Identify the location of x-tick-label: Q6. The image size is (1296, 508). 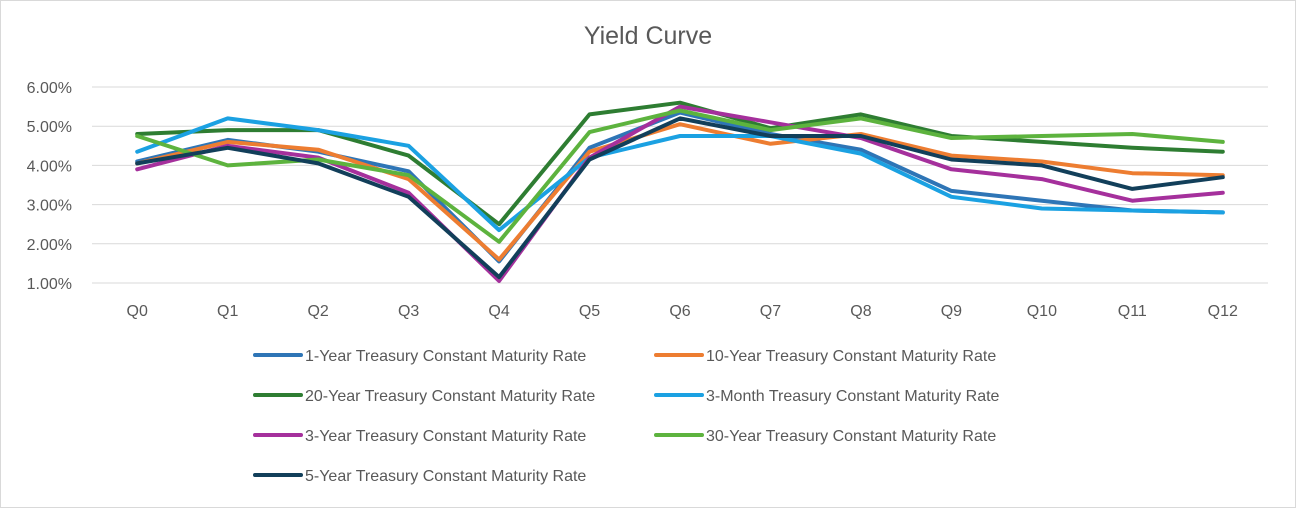
(679, 311).